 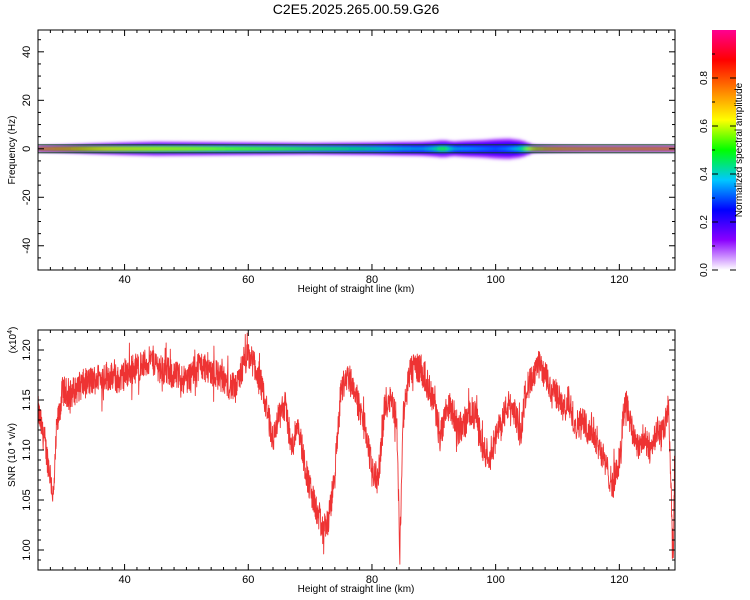 What do you see at coordinates (13, 340) in the screenshot?
I see `snr-multiplier: (x104)` at bounding box center [13, 340].